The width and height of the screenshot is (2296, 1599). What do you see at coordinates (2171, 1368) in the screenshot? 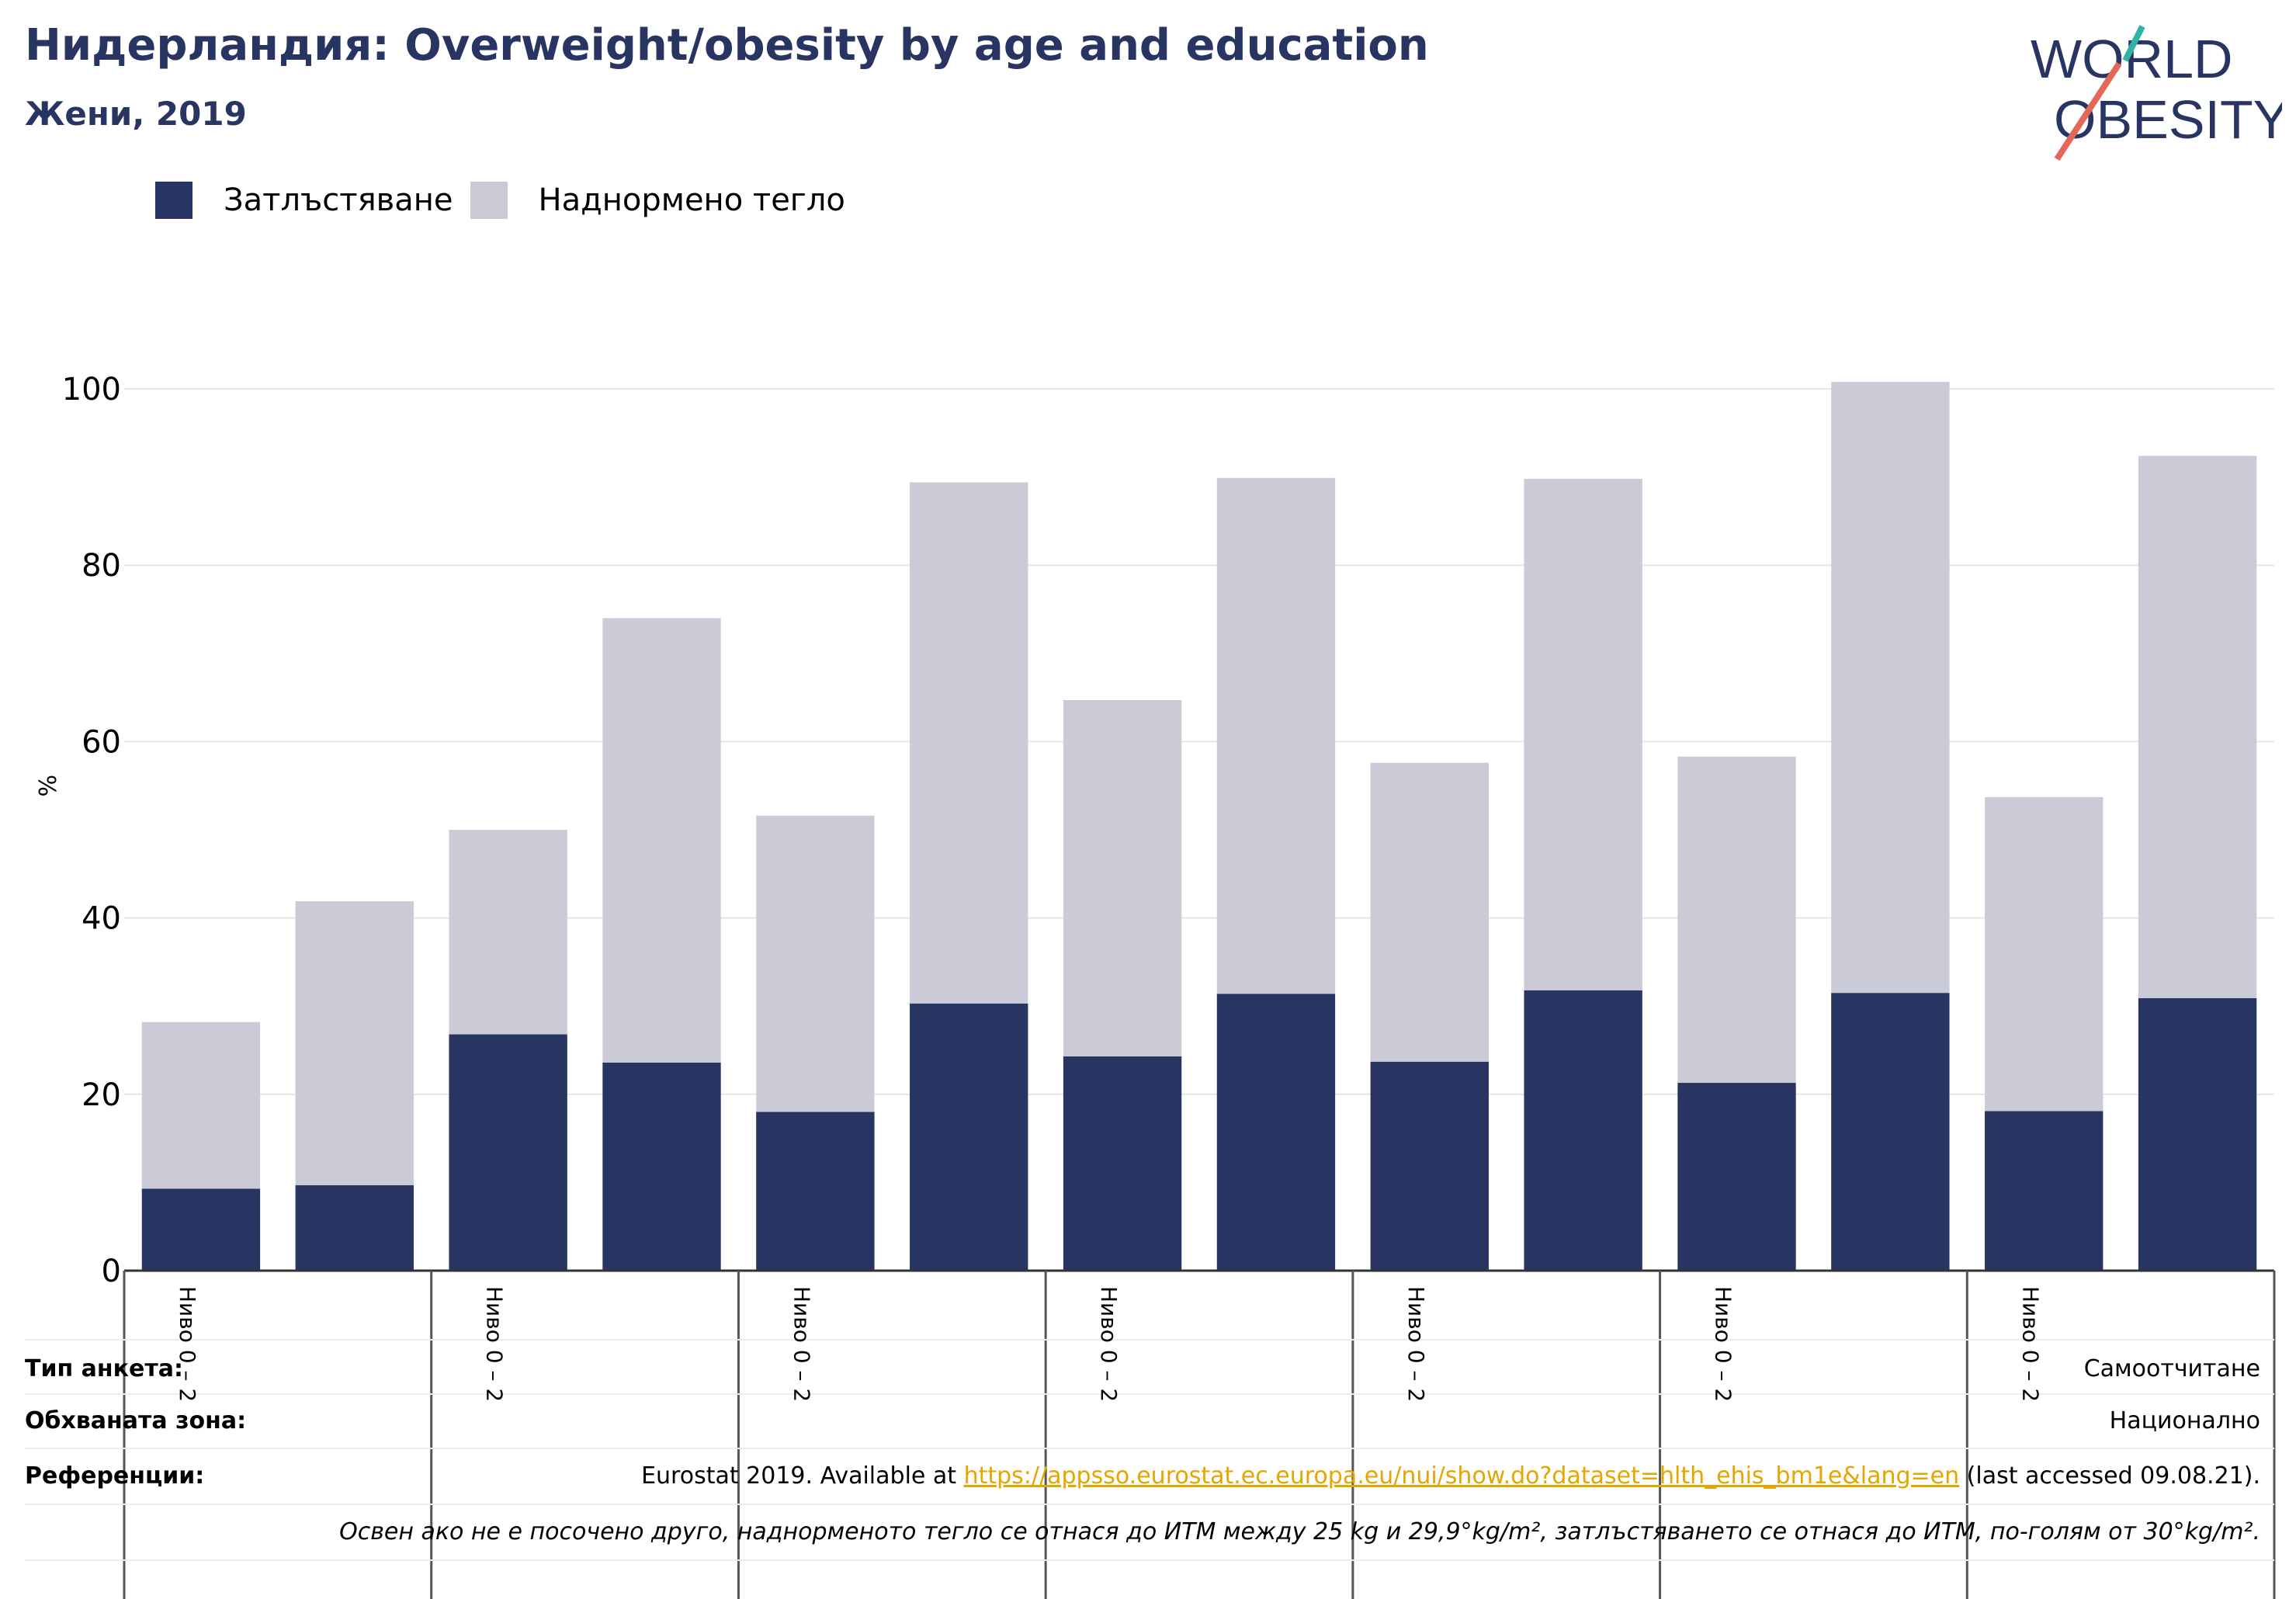
I see `survey-type-value: Самоотчитане` at bounding box center [2171, 1368].